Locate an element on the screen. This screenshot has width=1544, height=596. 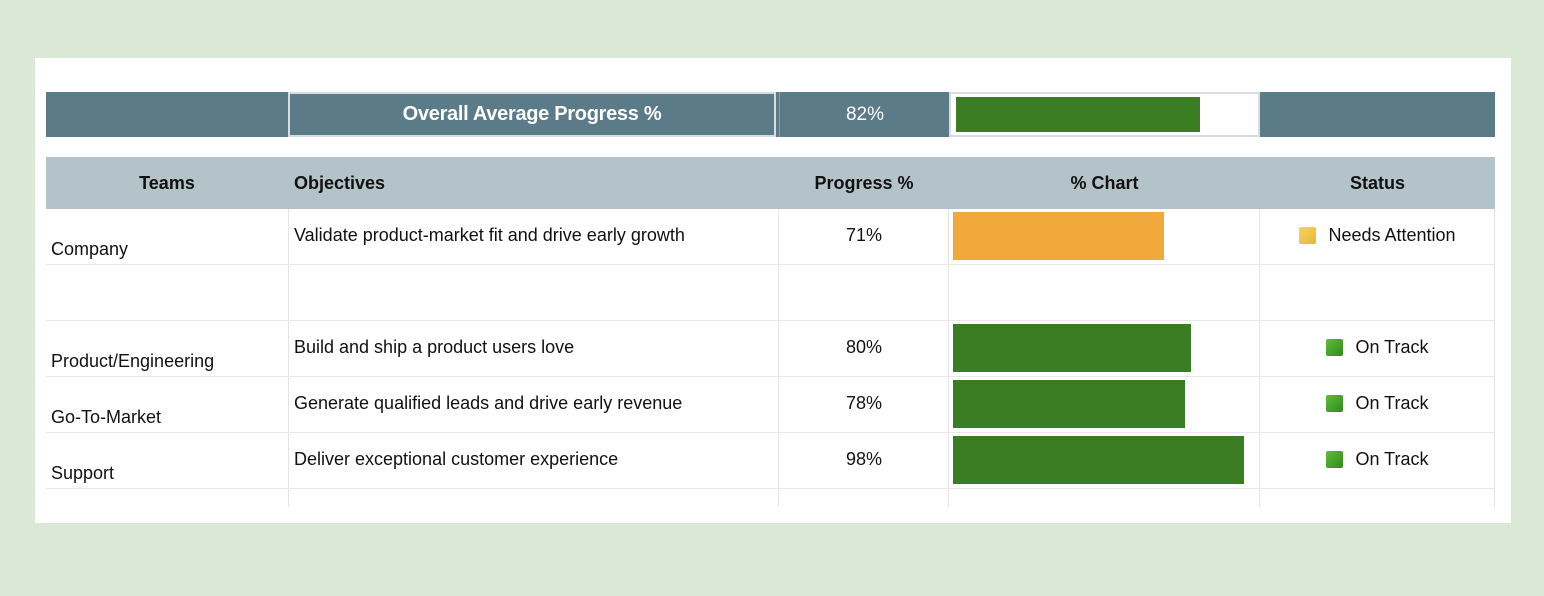
header-chart: % Chart is located at coordinates (1104, 182).